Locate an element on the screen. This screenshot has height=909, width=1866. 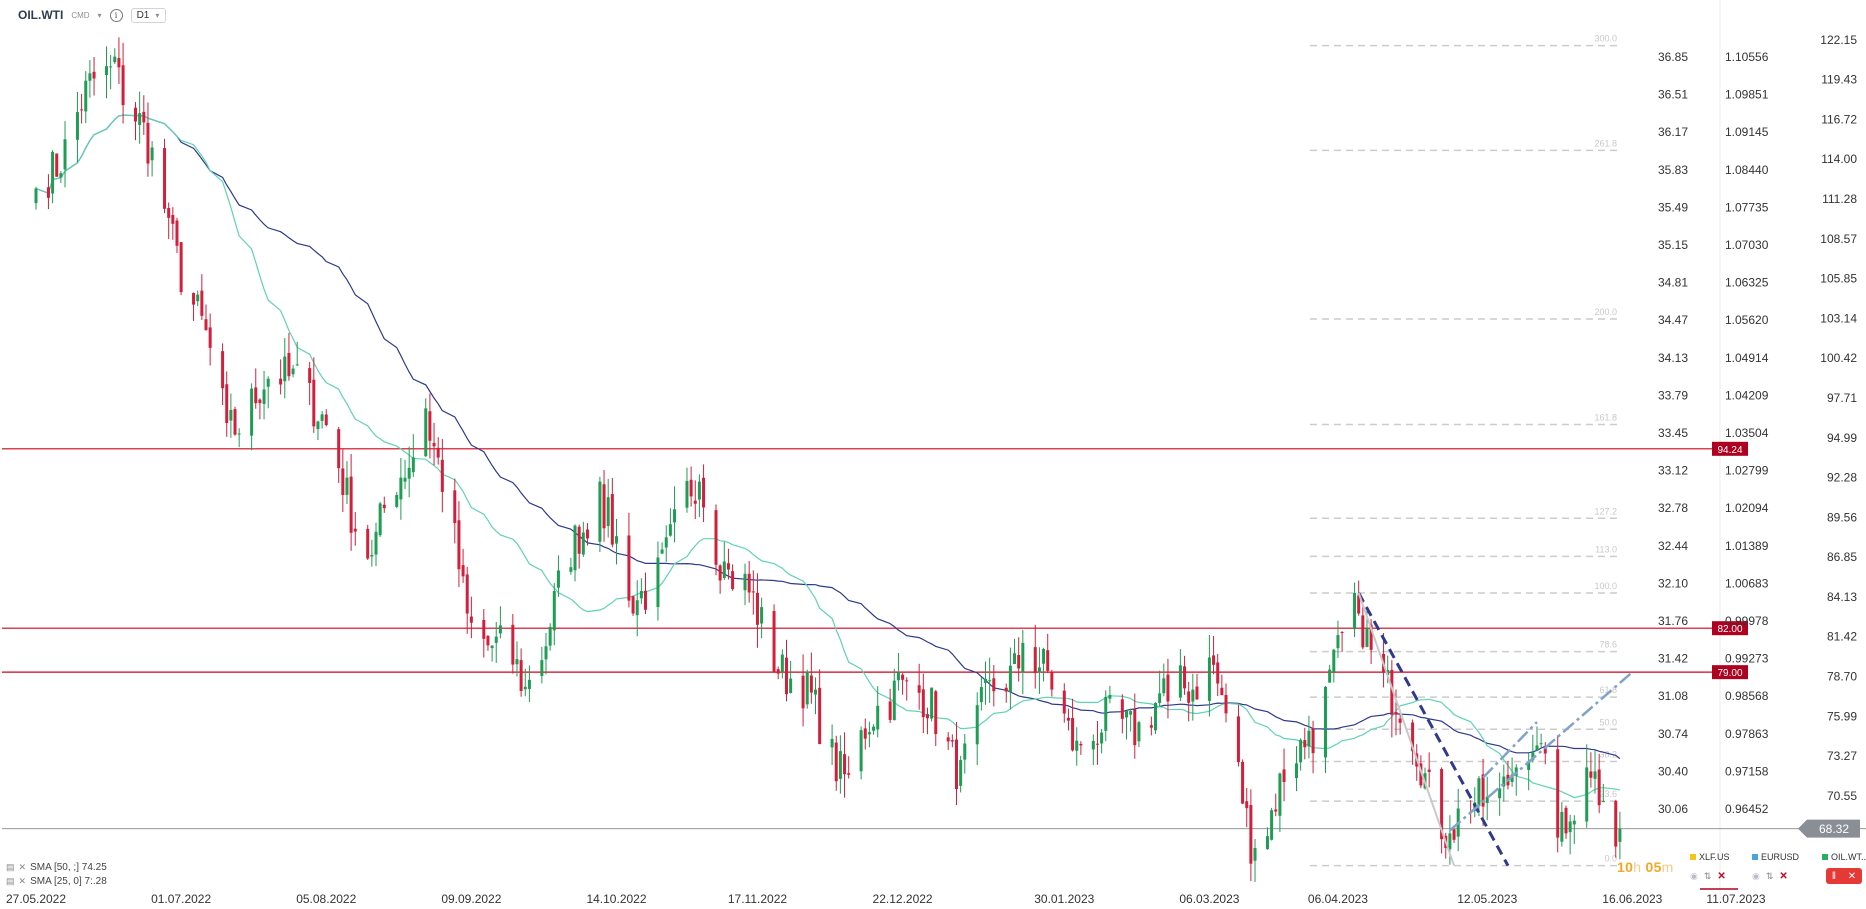
eye-icon: ◉ is located at coordinates (1694, 876).